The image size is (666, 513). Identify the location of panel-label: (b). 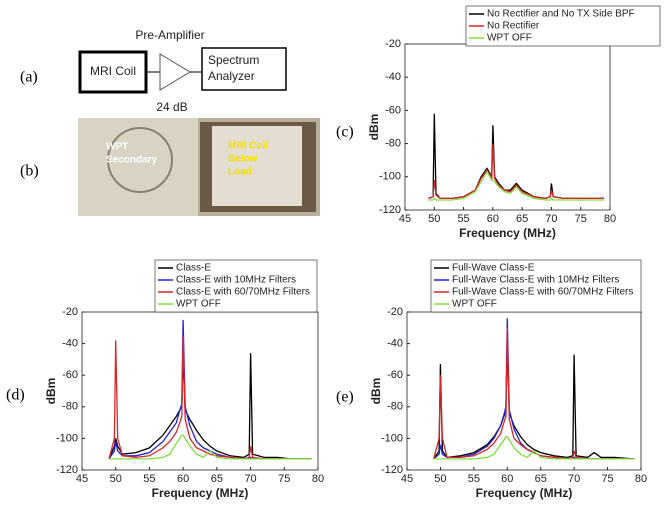
(29, 171).